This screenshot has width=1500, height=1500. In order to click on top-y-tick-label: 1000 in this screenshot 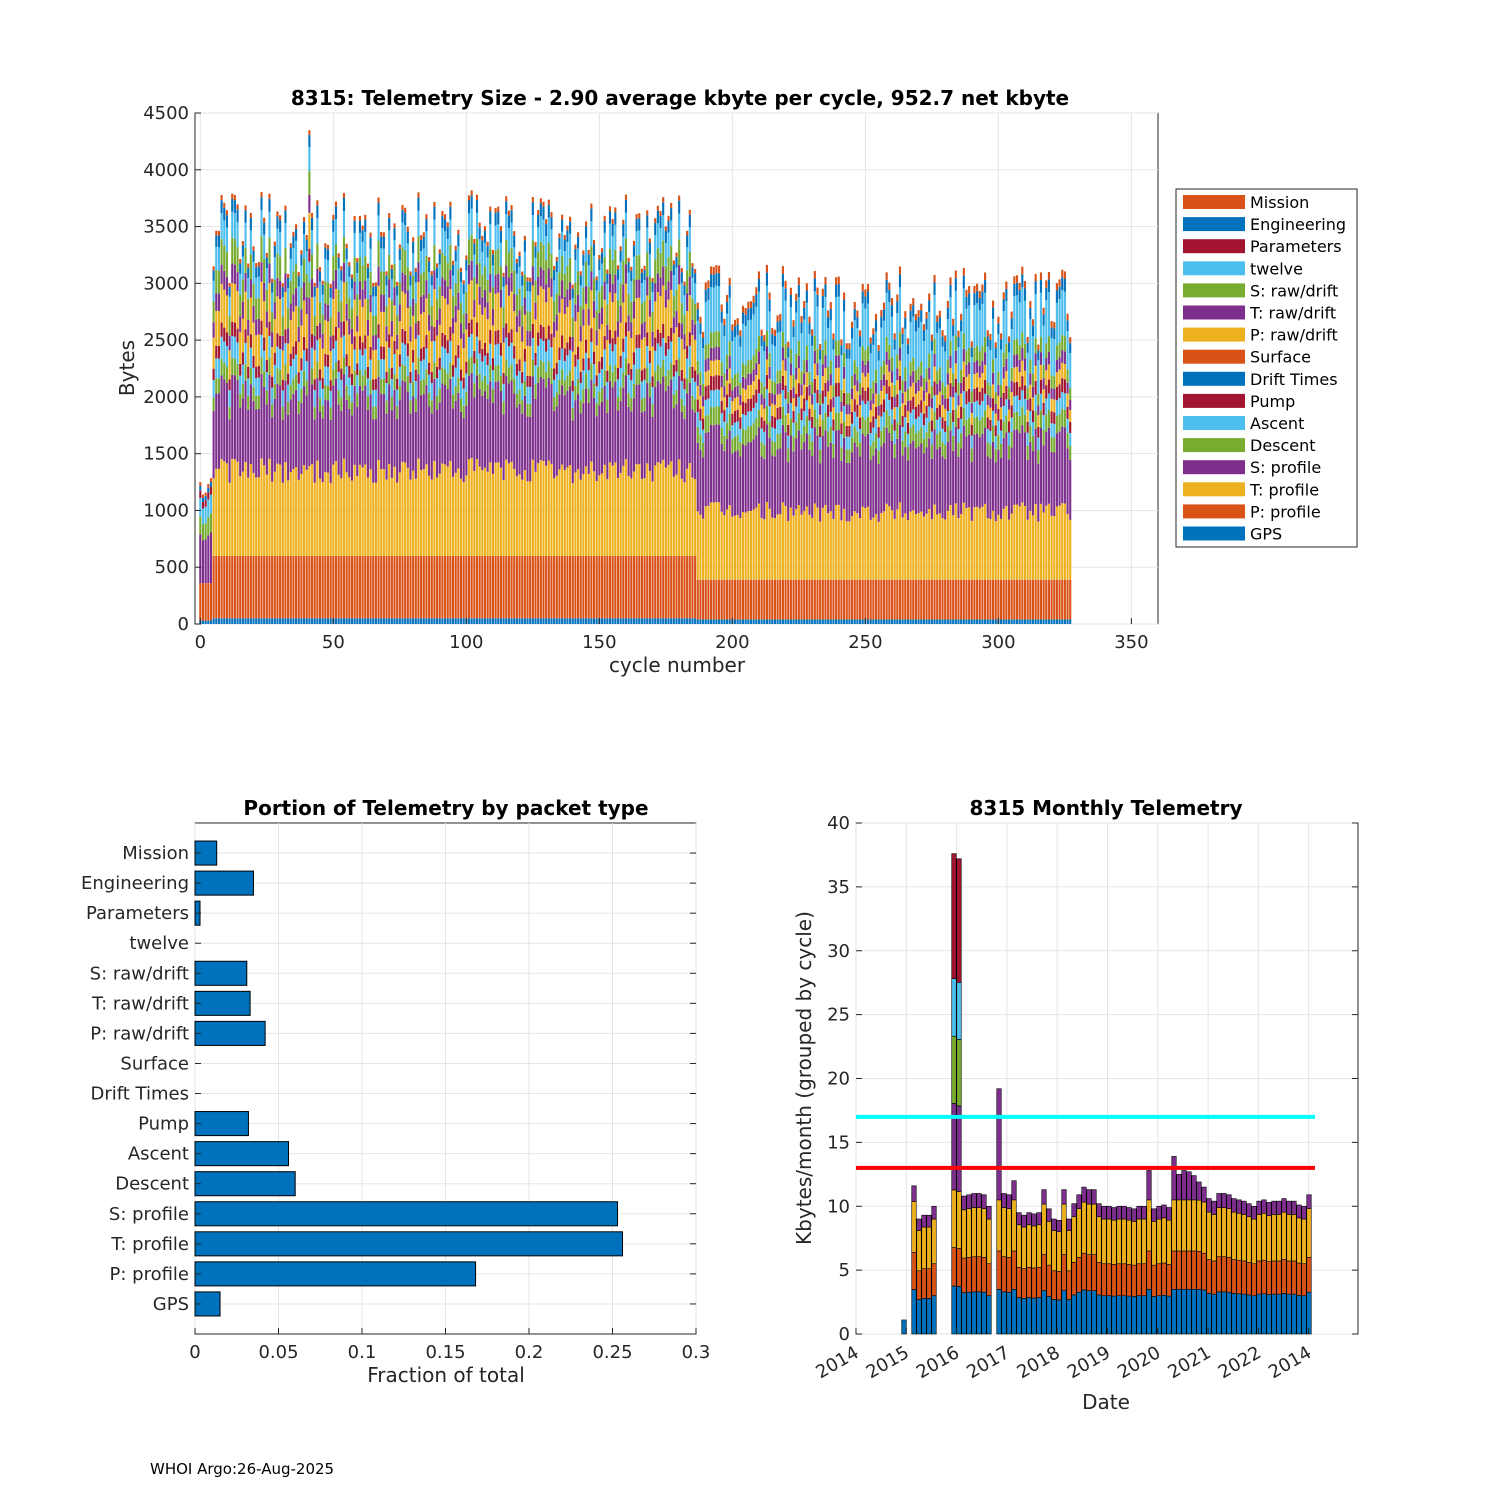, I will do `click(166, 510)`.